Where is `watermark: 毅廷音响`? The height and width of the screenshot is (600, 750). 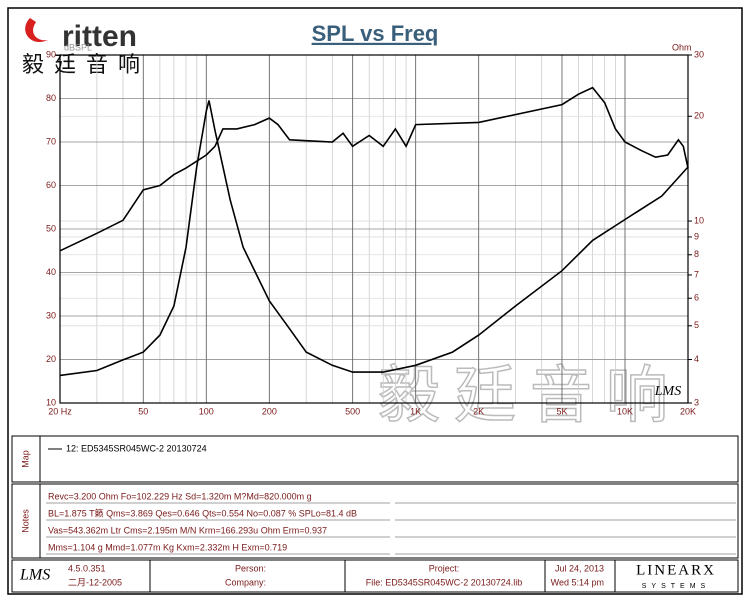 watermark: 毅廷音响 is located at coordinates (530, 395).